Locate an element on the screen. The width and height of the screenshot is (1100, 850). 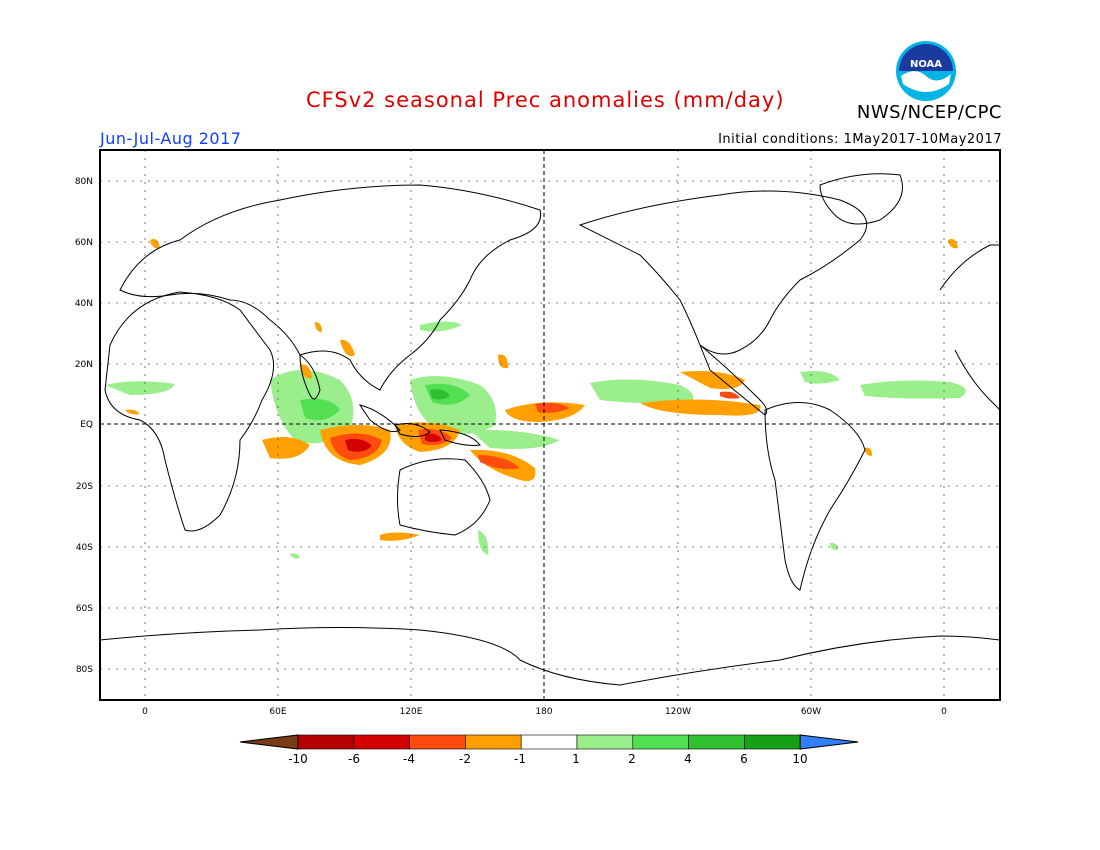
latitude-labels: 80N 60N 40N 20N EQ 20S 40S 60S 80S is located at coordinates (84, 426).